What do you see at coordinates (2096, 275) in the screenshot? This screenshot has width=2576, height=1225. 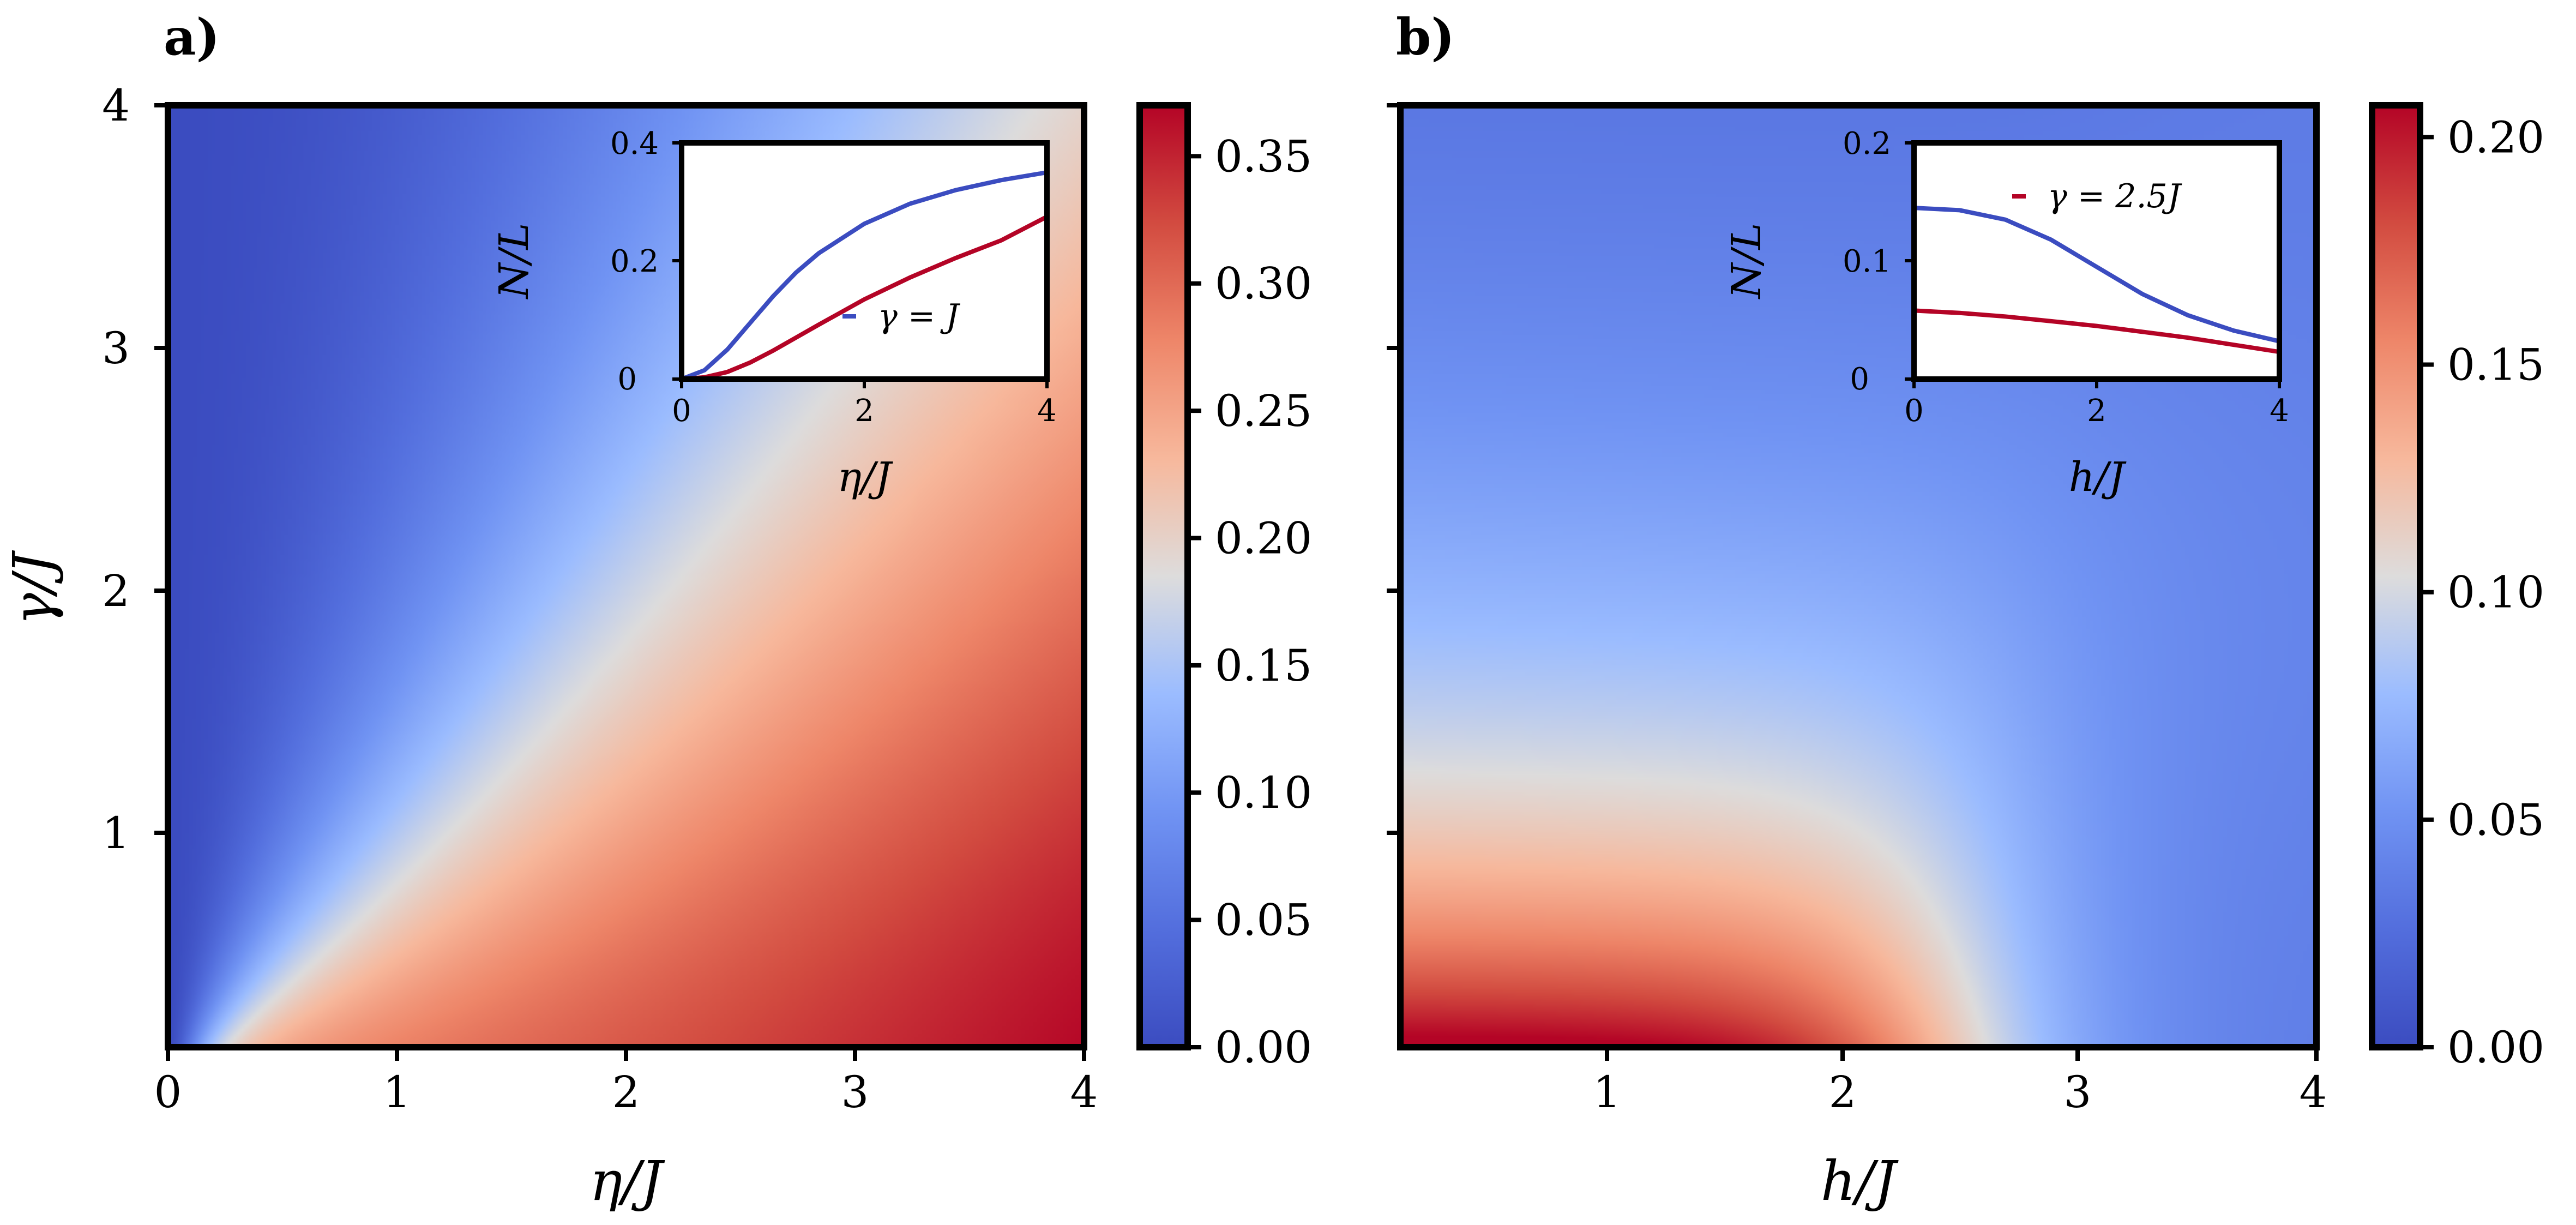 I see `inset-b-series-gamma-J` at bounding box center [2096, 275].